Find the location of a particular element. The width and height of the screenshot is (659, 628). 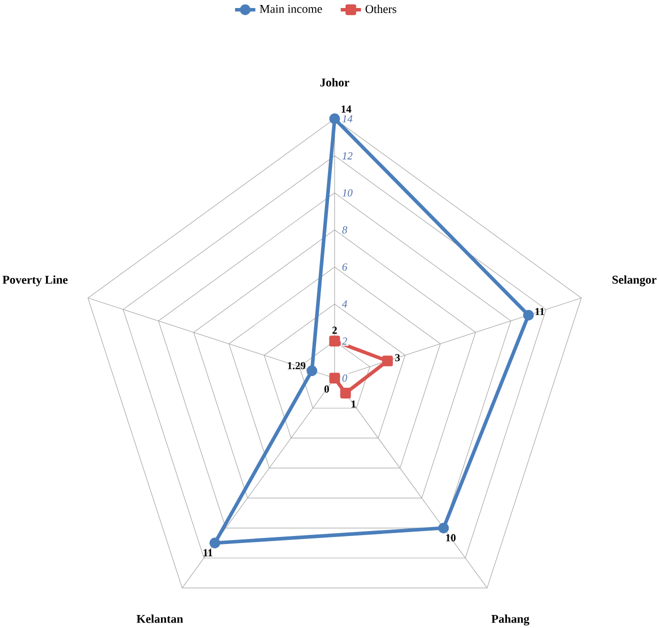

y-tick-label: 2 is located at coordinates (345, 341).